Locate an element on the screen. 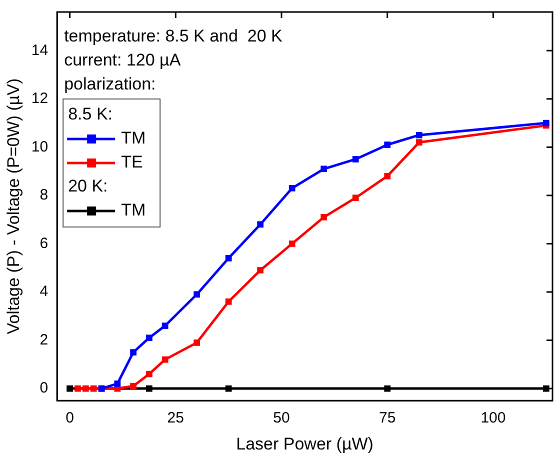 The width and height of the screenshot is (557, 459). annotation: 8.5 K: is located at coordinates (90, 114).